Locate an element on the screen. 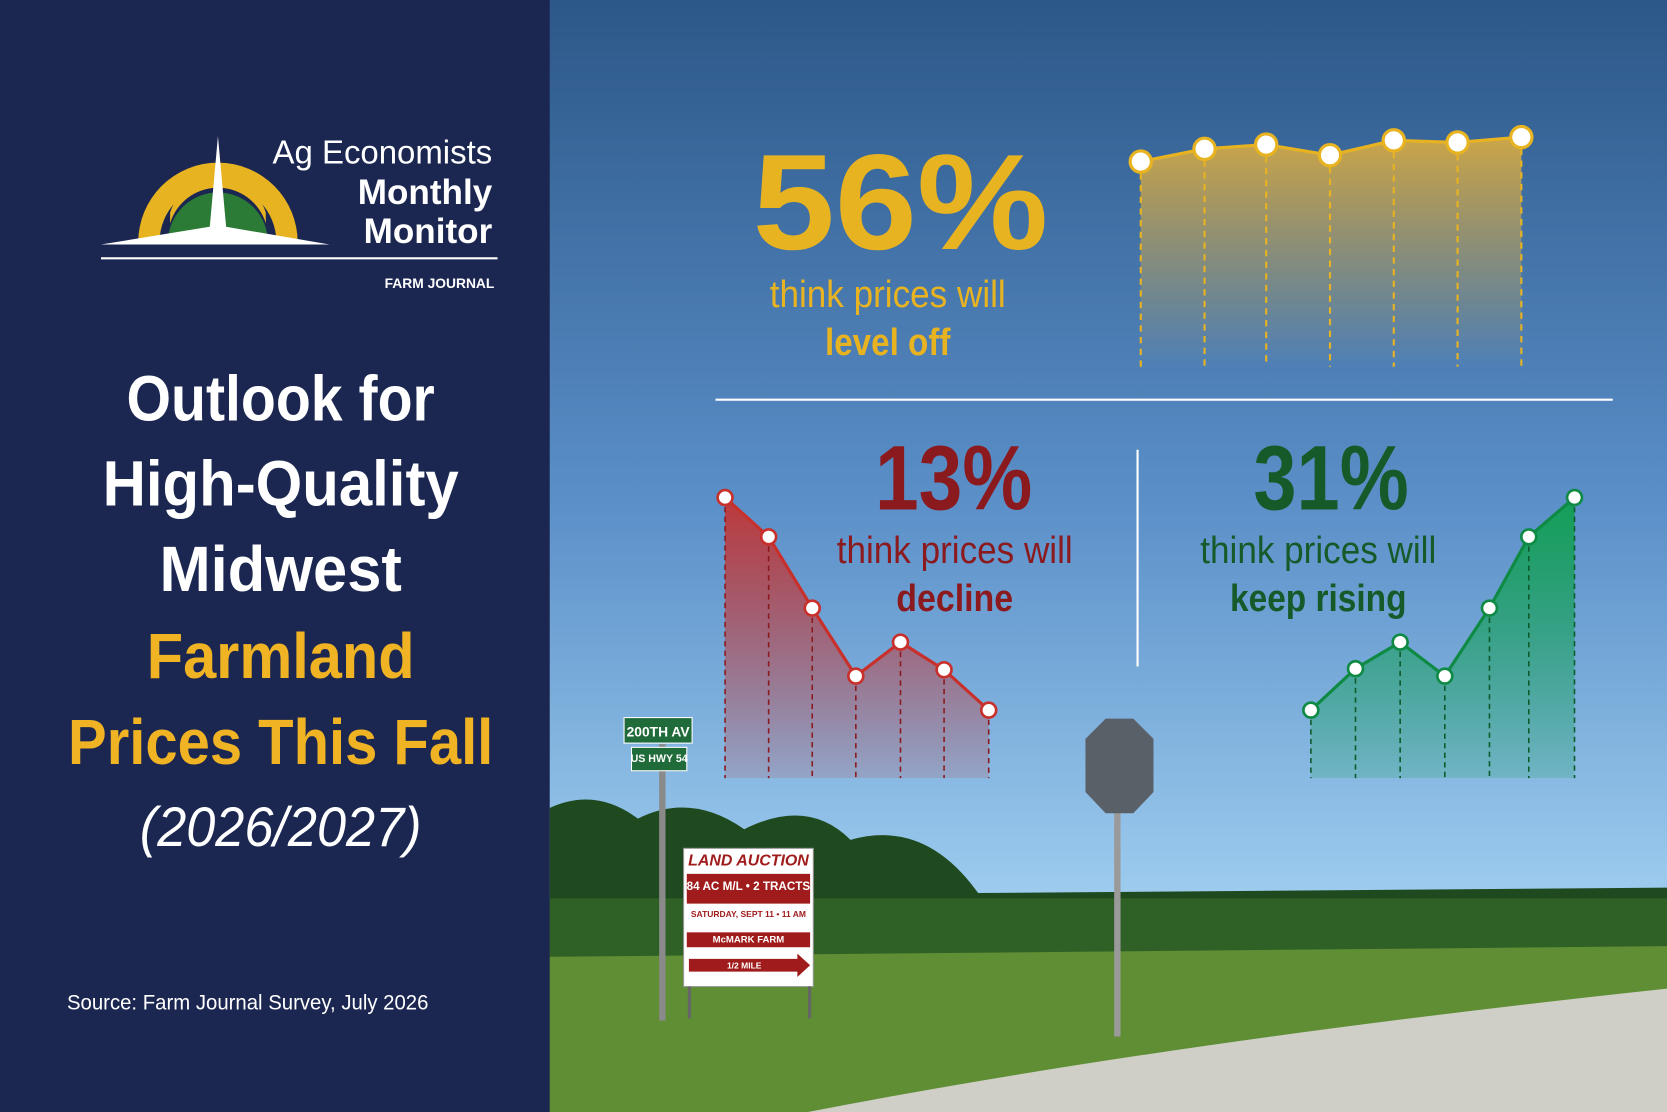 The height and width of the screenshot is (1112, 1667). stop-post is located at coordinates (1117, 911).